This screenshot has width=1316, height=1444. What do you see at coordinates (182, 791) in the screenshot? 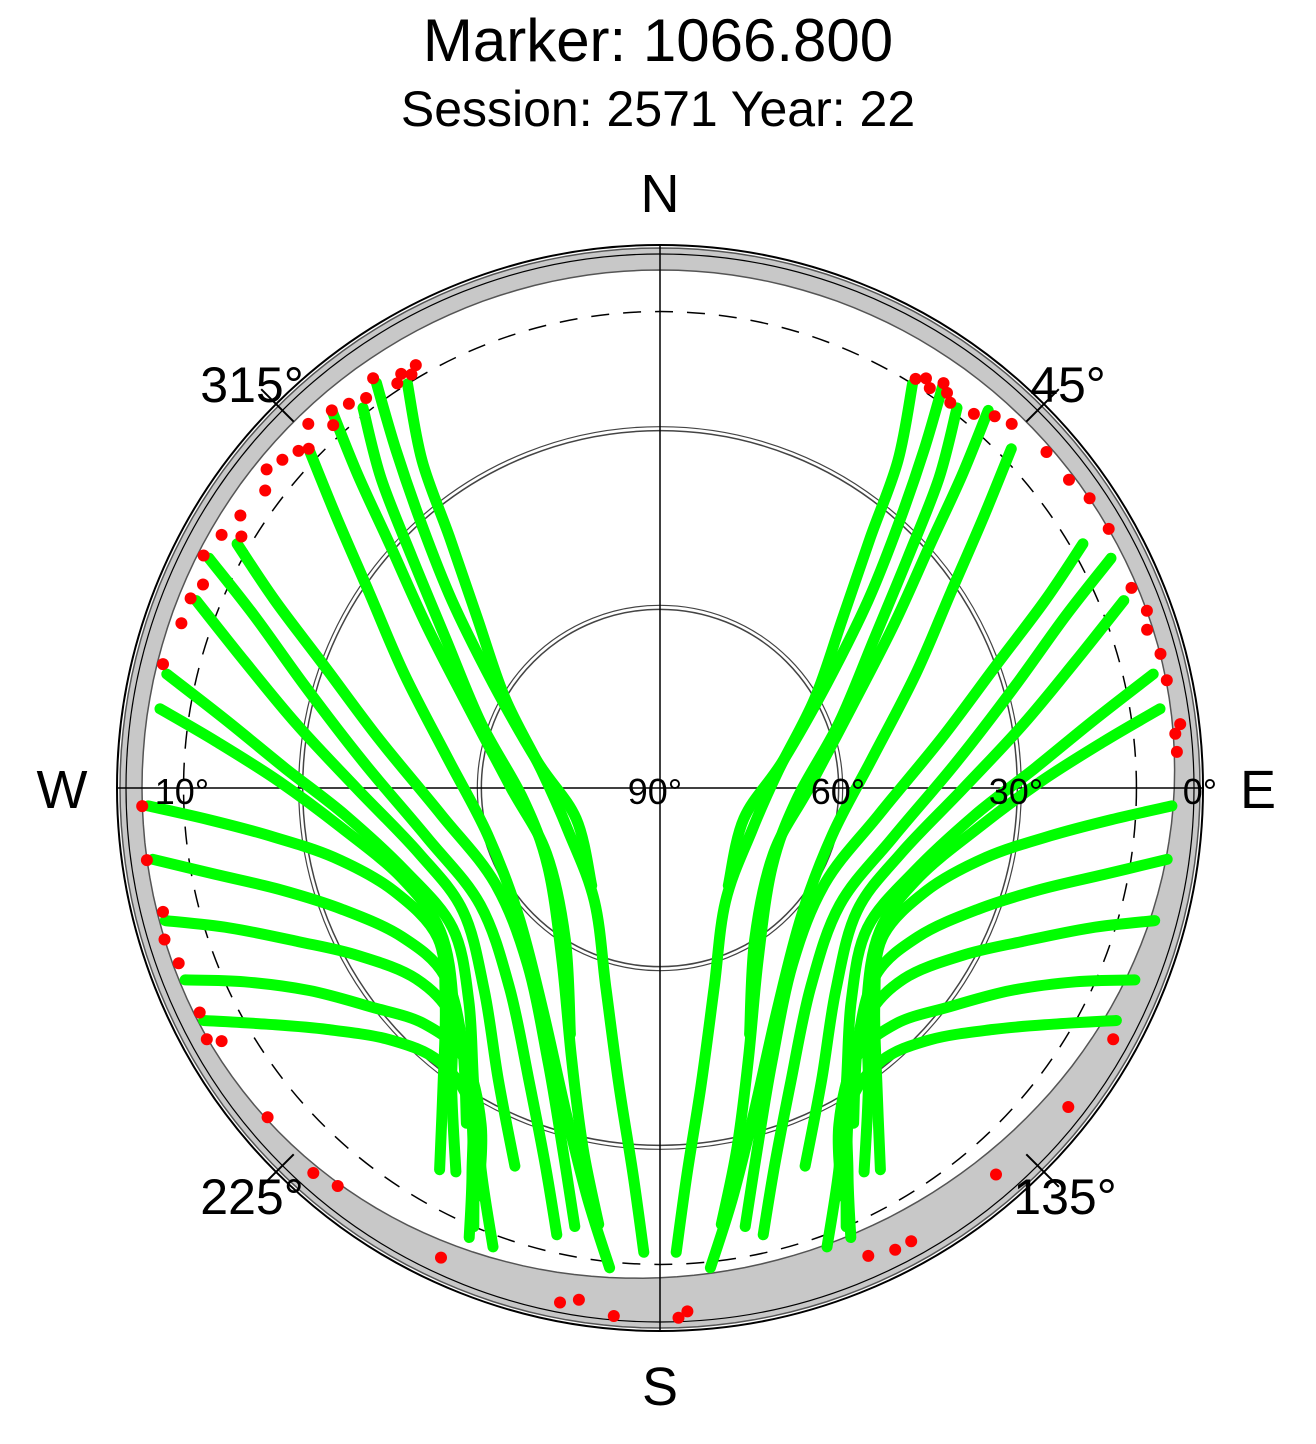
I see `elevation-label-10: 10°` at bounding box center [182, 791].